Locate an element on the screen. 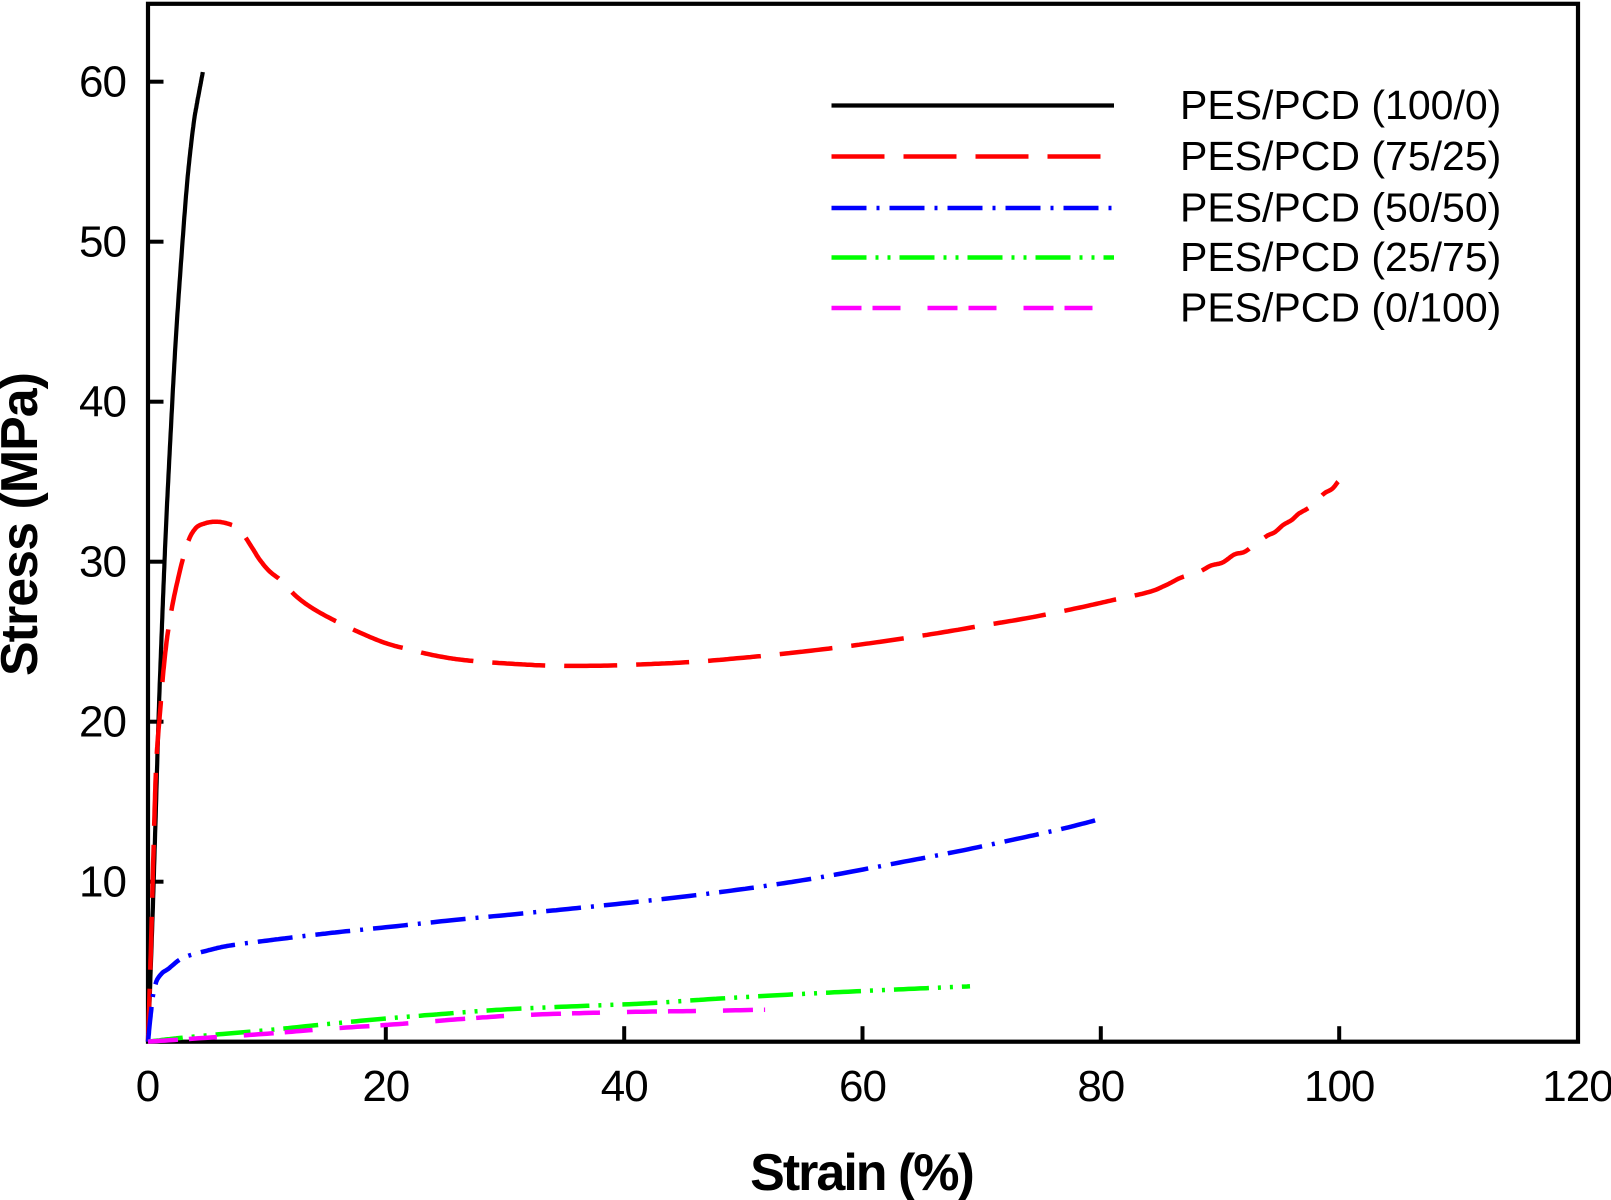  svg-text: Strain (%) is located at coordinates (861, 1172).